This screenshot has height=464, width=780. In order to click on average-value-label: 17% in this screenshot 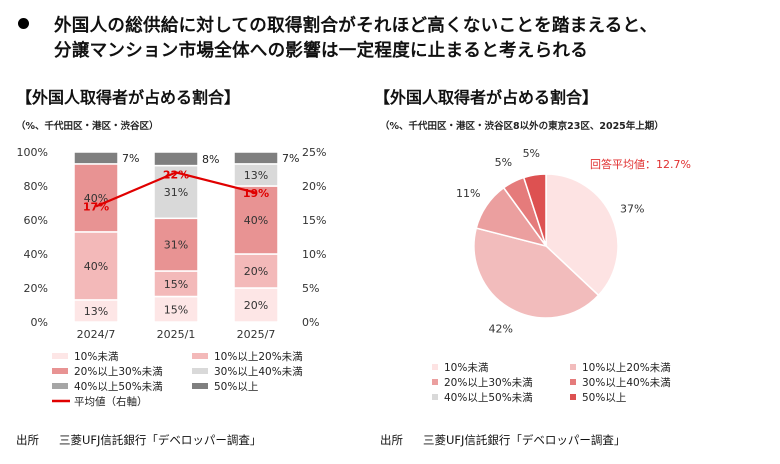, I will do `click(96, 206)`.